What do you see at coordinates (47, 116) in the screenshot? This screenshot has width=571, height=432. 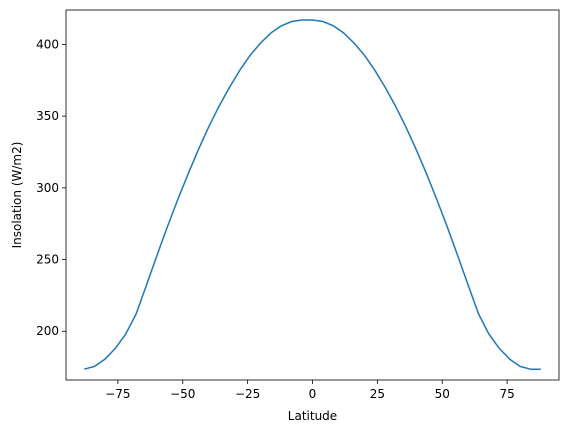 I see `y-tick-label: 350` at bounding box center [47, 116].